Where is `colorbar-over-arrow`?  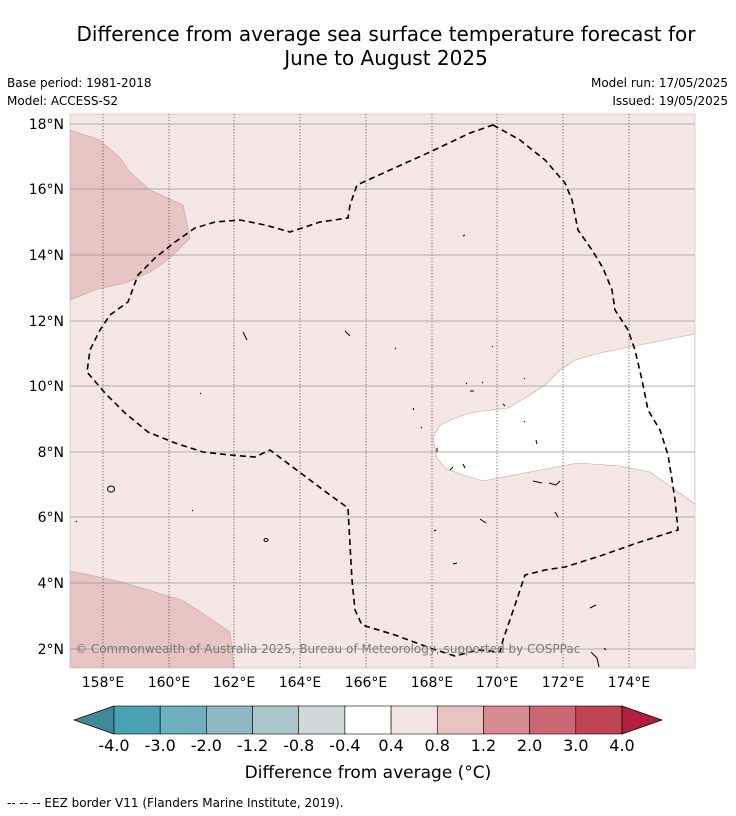
colorbar-over-arrow is located at coordinates (642, 720).